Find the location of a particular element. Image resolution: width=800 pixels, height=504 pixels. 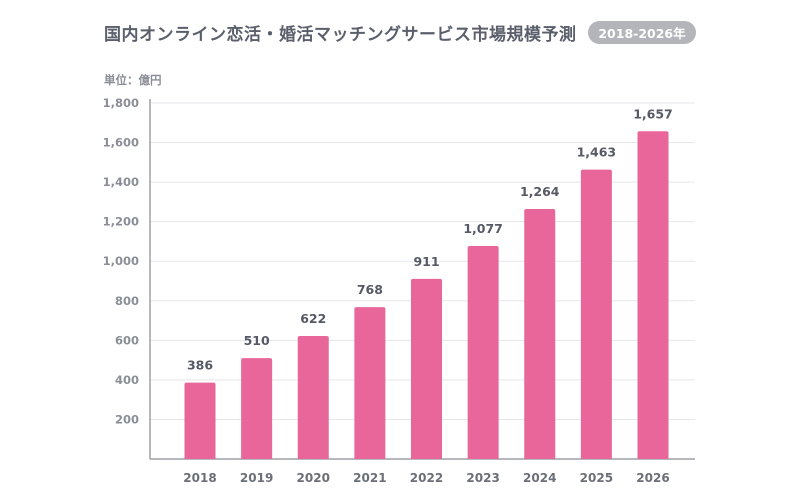

y-tick-label: 200 is located at coordinates (127, 419).